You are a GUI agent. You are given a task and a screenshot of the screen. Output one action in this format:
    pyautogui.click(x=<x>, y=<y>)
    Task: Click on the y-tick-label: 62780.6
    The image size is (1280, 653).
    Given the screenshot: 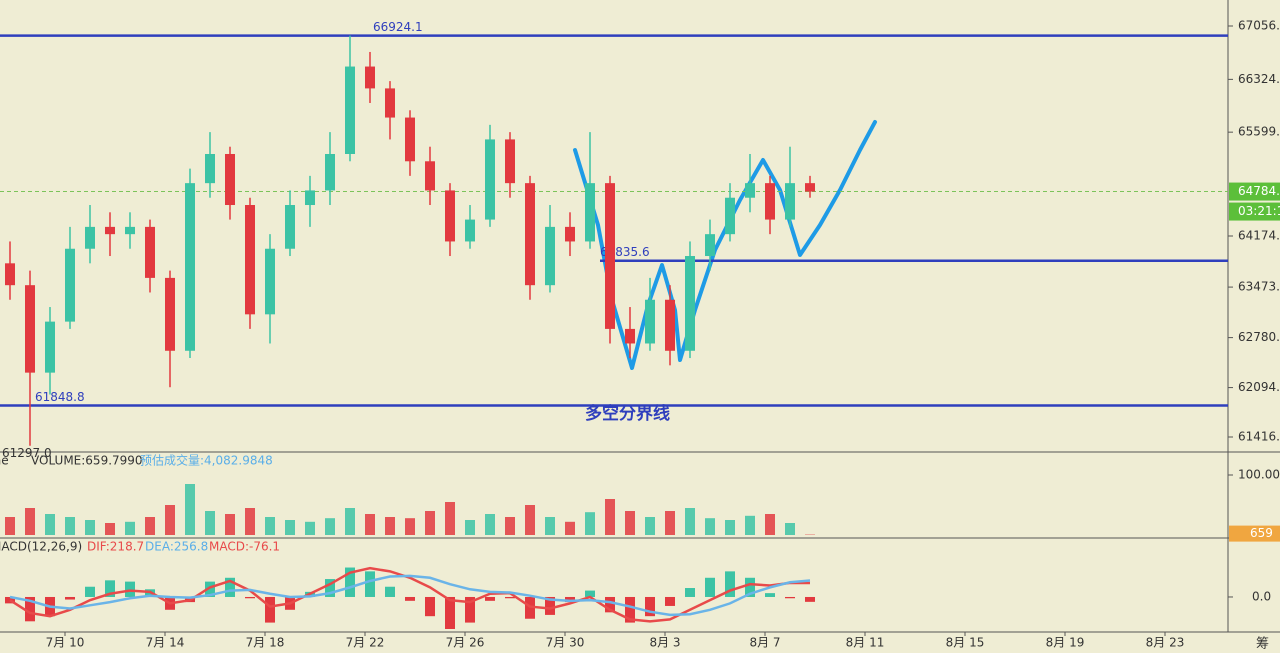 What is the action you would take?
    pyautogui.click(x=1259, y=337)
    